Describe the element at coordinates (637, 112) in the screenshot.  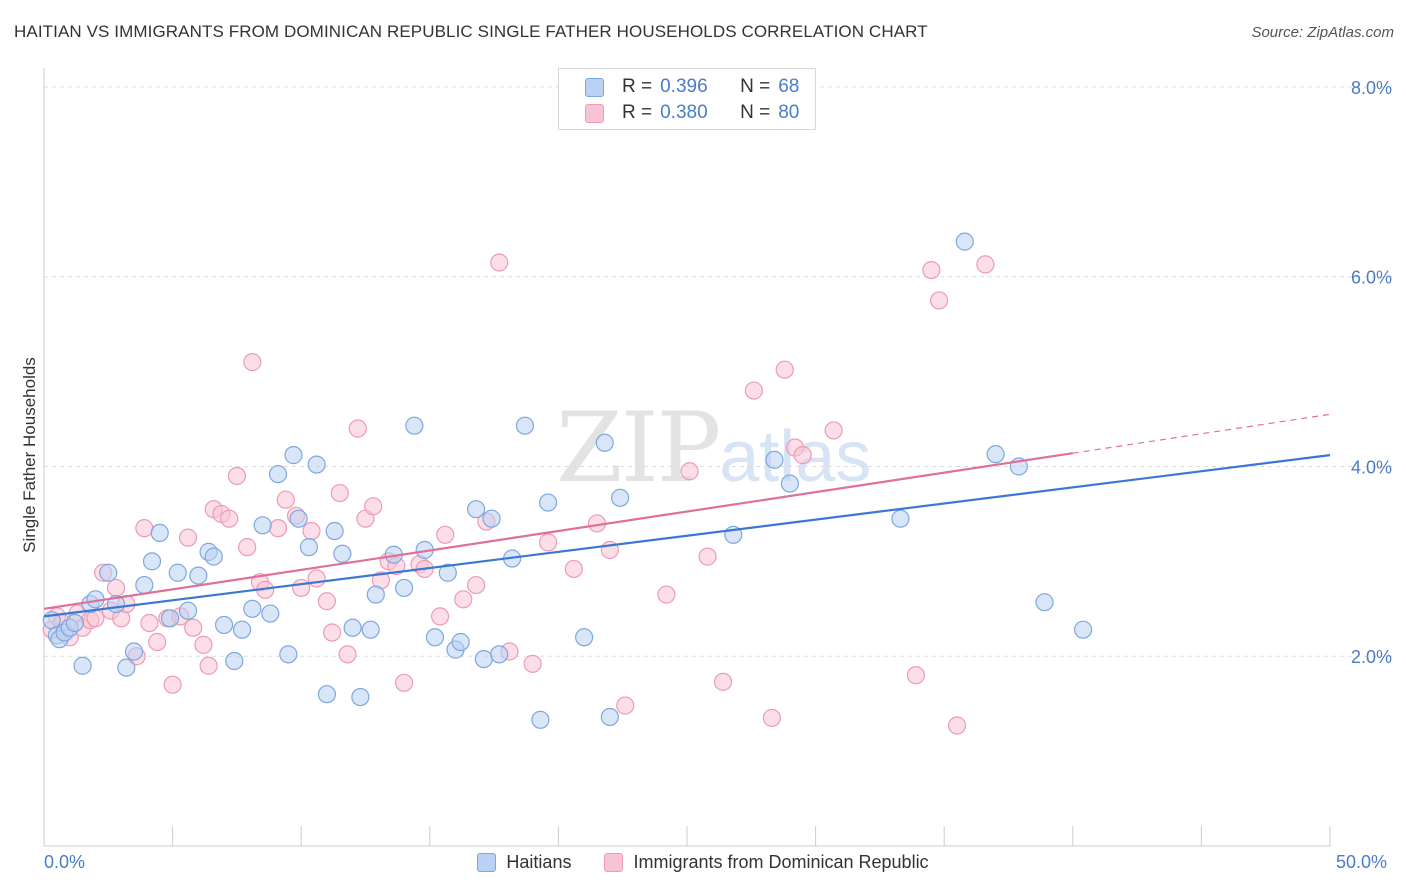
I see `legend-r-label: R =` at that location.